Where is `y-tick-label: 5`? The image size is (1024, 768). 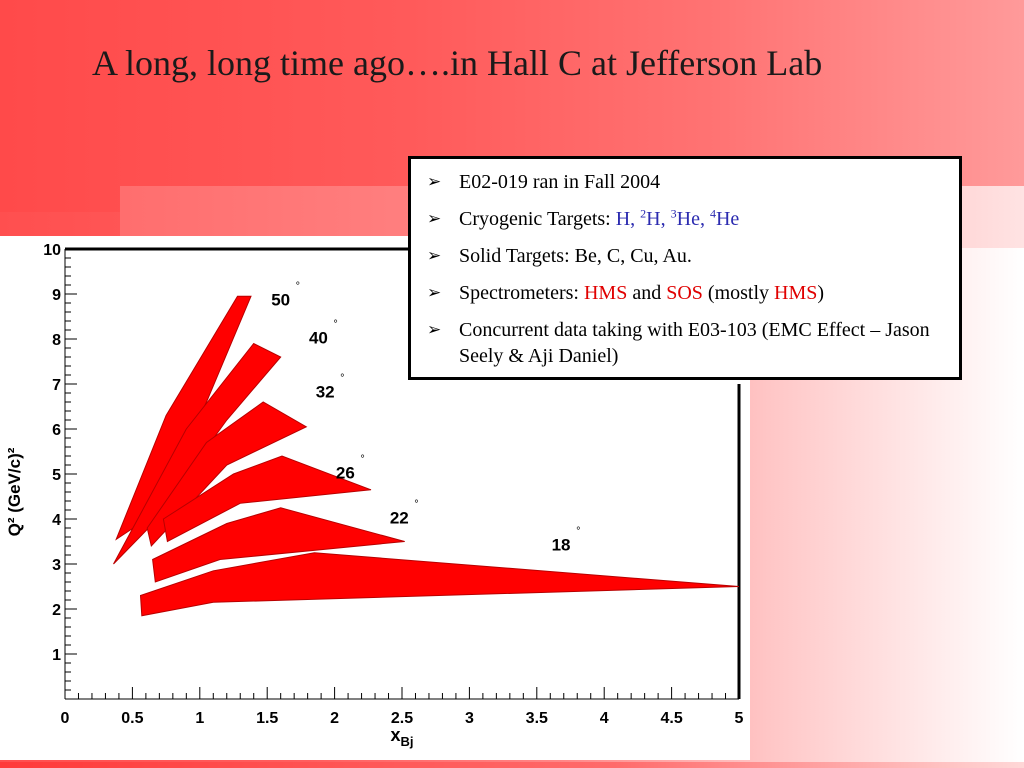
y-tick-label: 5 is located at coordinates (56, 475).